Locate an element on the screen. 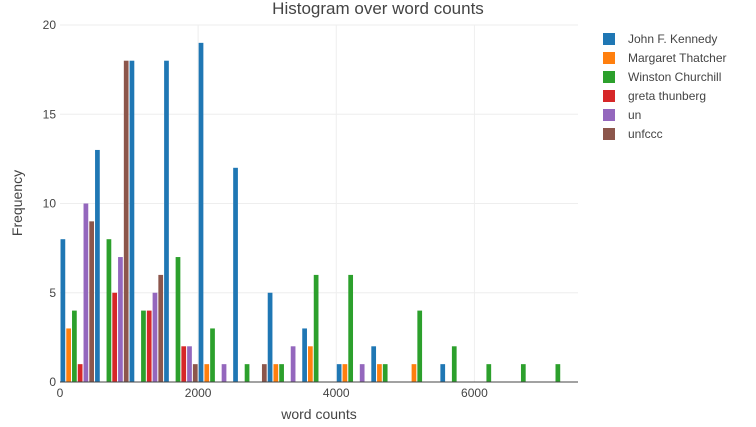  x-tick-label: 4000 is located at coordinates (336, 393).